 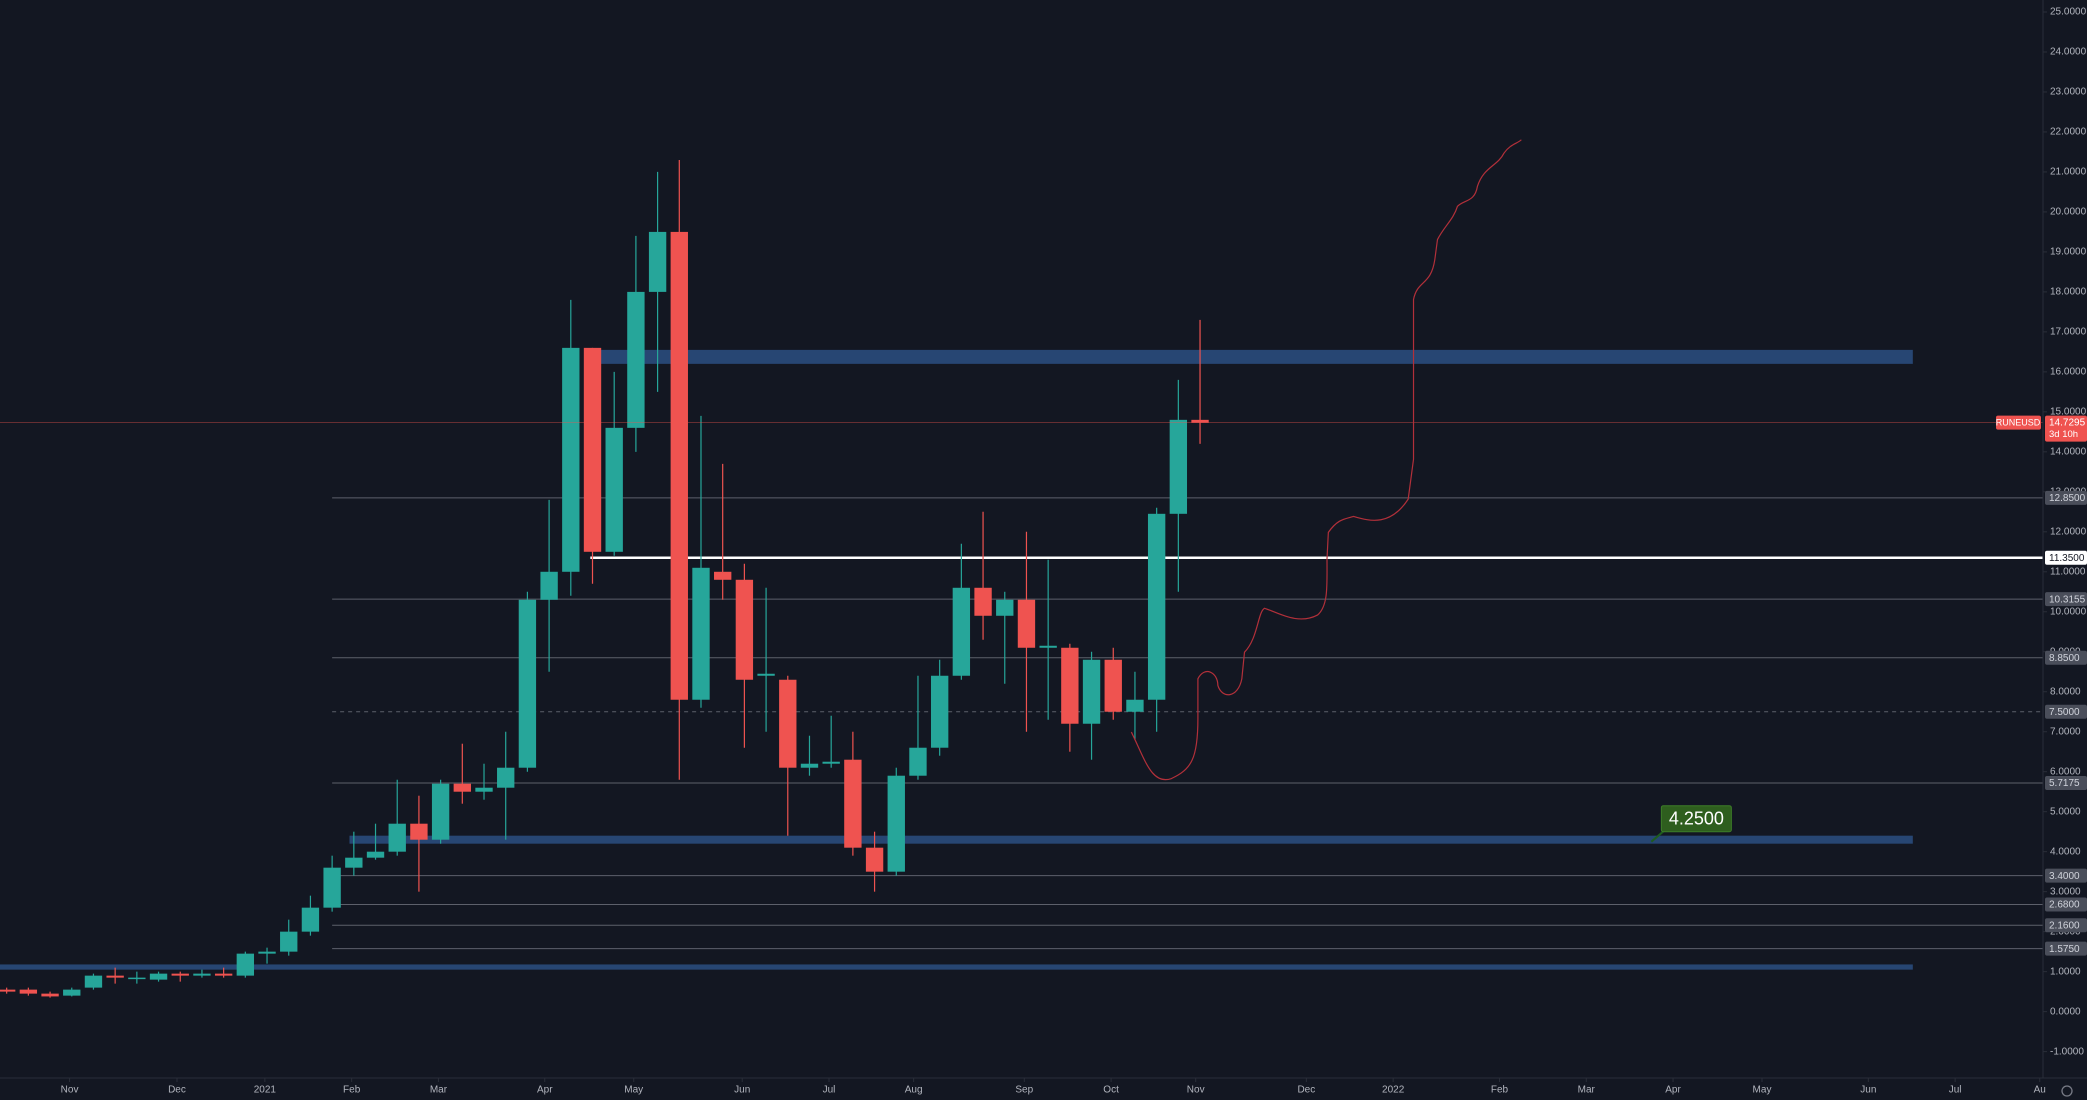 What do you see at coordinates (2067, 422) in the screenshot?
I see `price-label: 14.7295` at bounding box center [2067, 422].